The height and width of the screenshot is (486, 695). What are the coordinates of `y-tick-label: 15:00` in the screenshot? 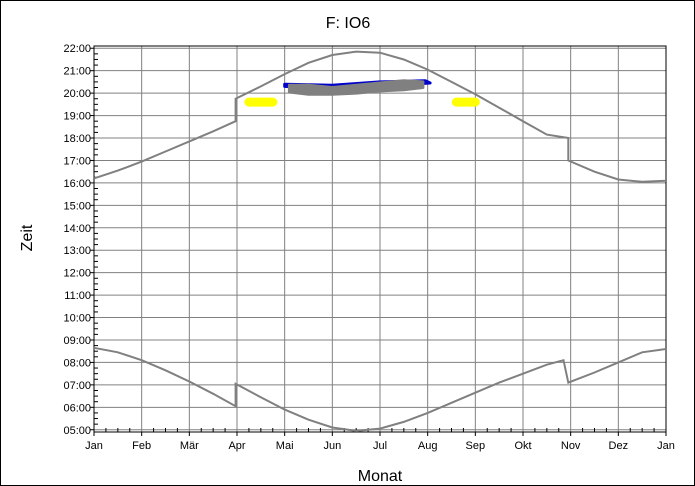 It's located at (77, 206).